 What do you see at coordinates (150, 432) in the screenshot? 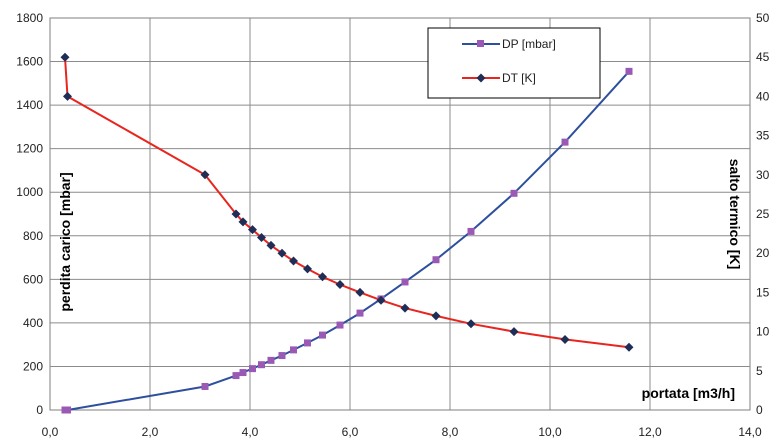
I see `x-tick-label: 2,0` at bounding box center [150, 432].